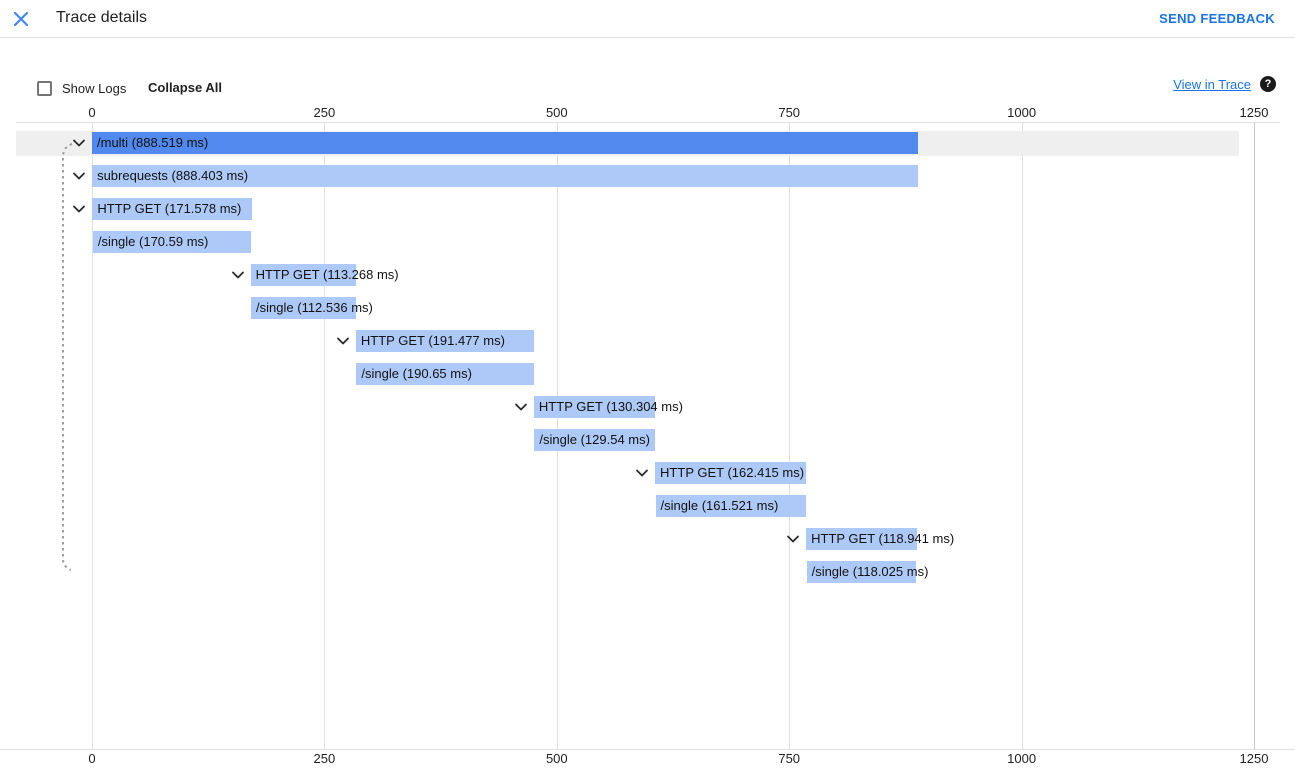 Image resolution: width=1295 pixels, height=777 pixels. Describe the element at coordinates (94, 88) in the screenshot. I see `show-logs-label: Show Logs` at that location.